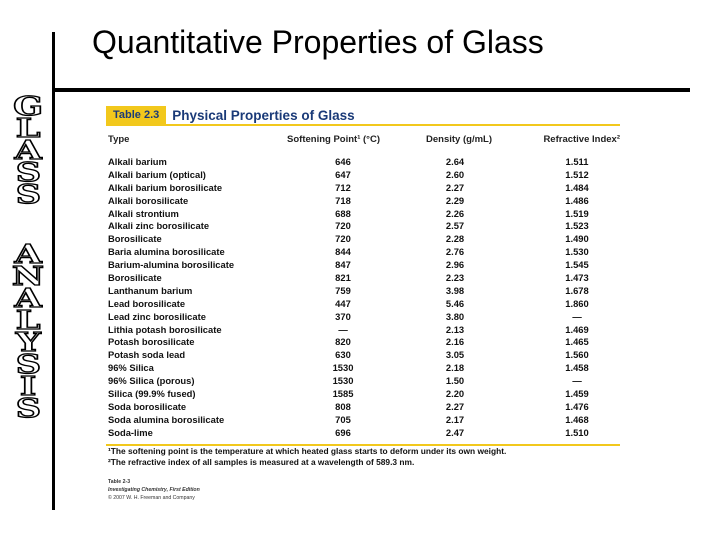 The width and height of the screenshot is (720, 540). Describe the element at coordinates (455, 368) in the screenshot. I see `cell-density: 2.18` at that location.